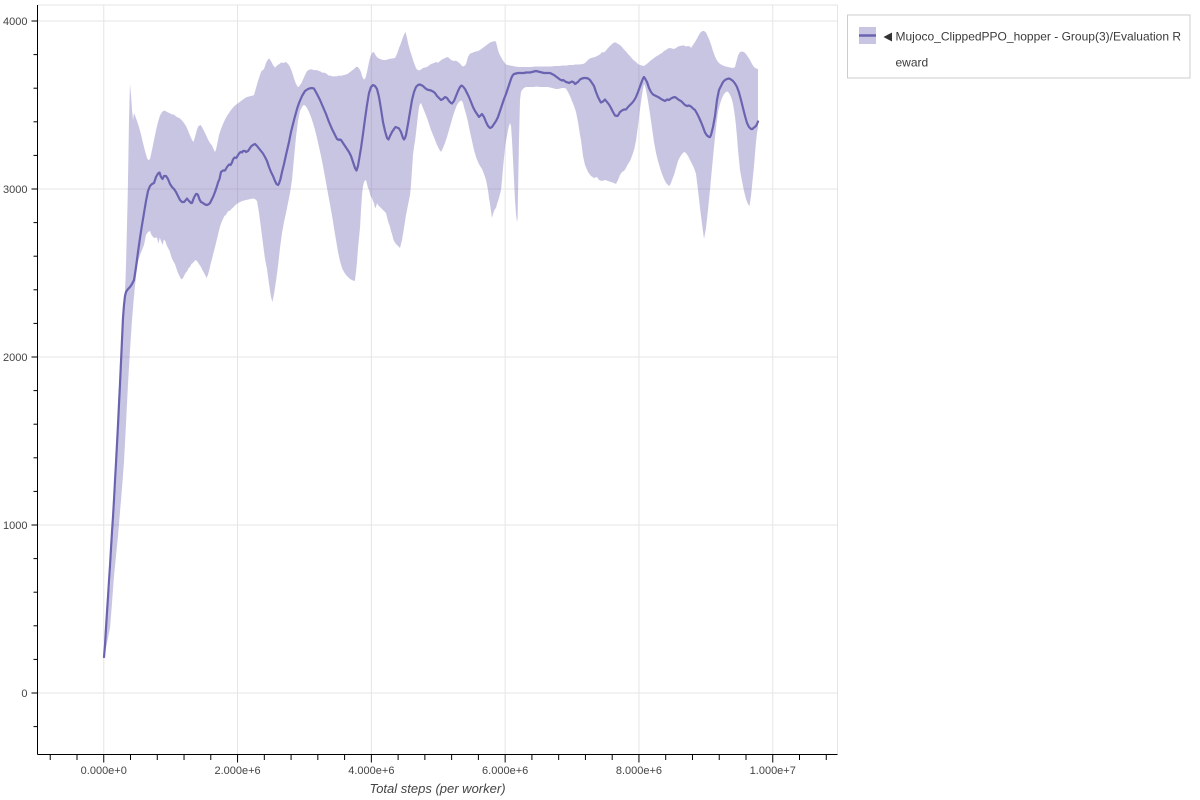 Image resolution: width=1200 pixels, height=800 pixels. What do you see at coordinates (437, 788) in the screenshot?
I see `svg-text: Total steps (per worker)` at bounding box center [437, 788].